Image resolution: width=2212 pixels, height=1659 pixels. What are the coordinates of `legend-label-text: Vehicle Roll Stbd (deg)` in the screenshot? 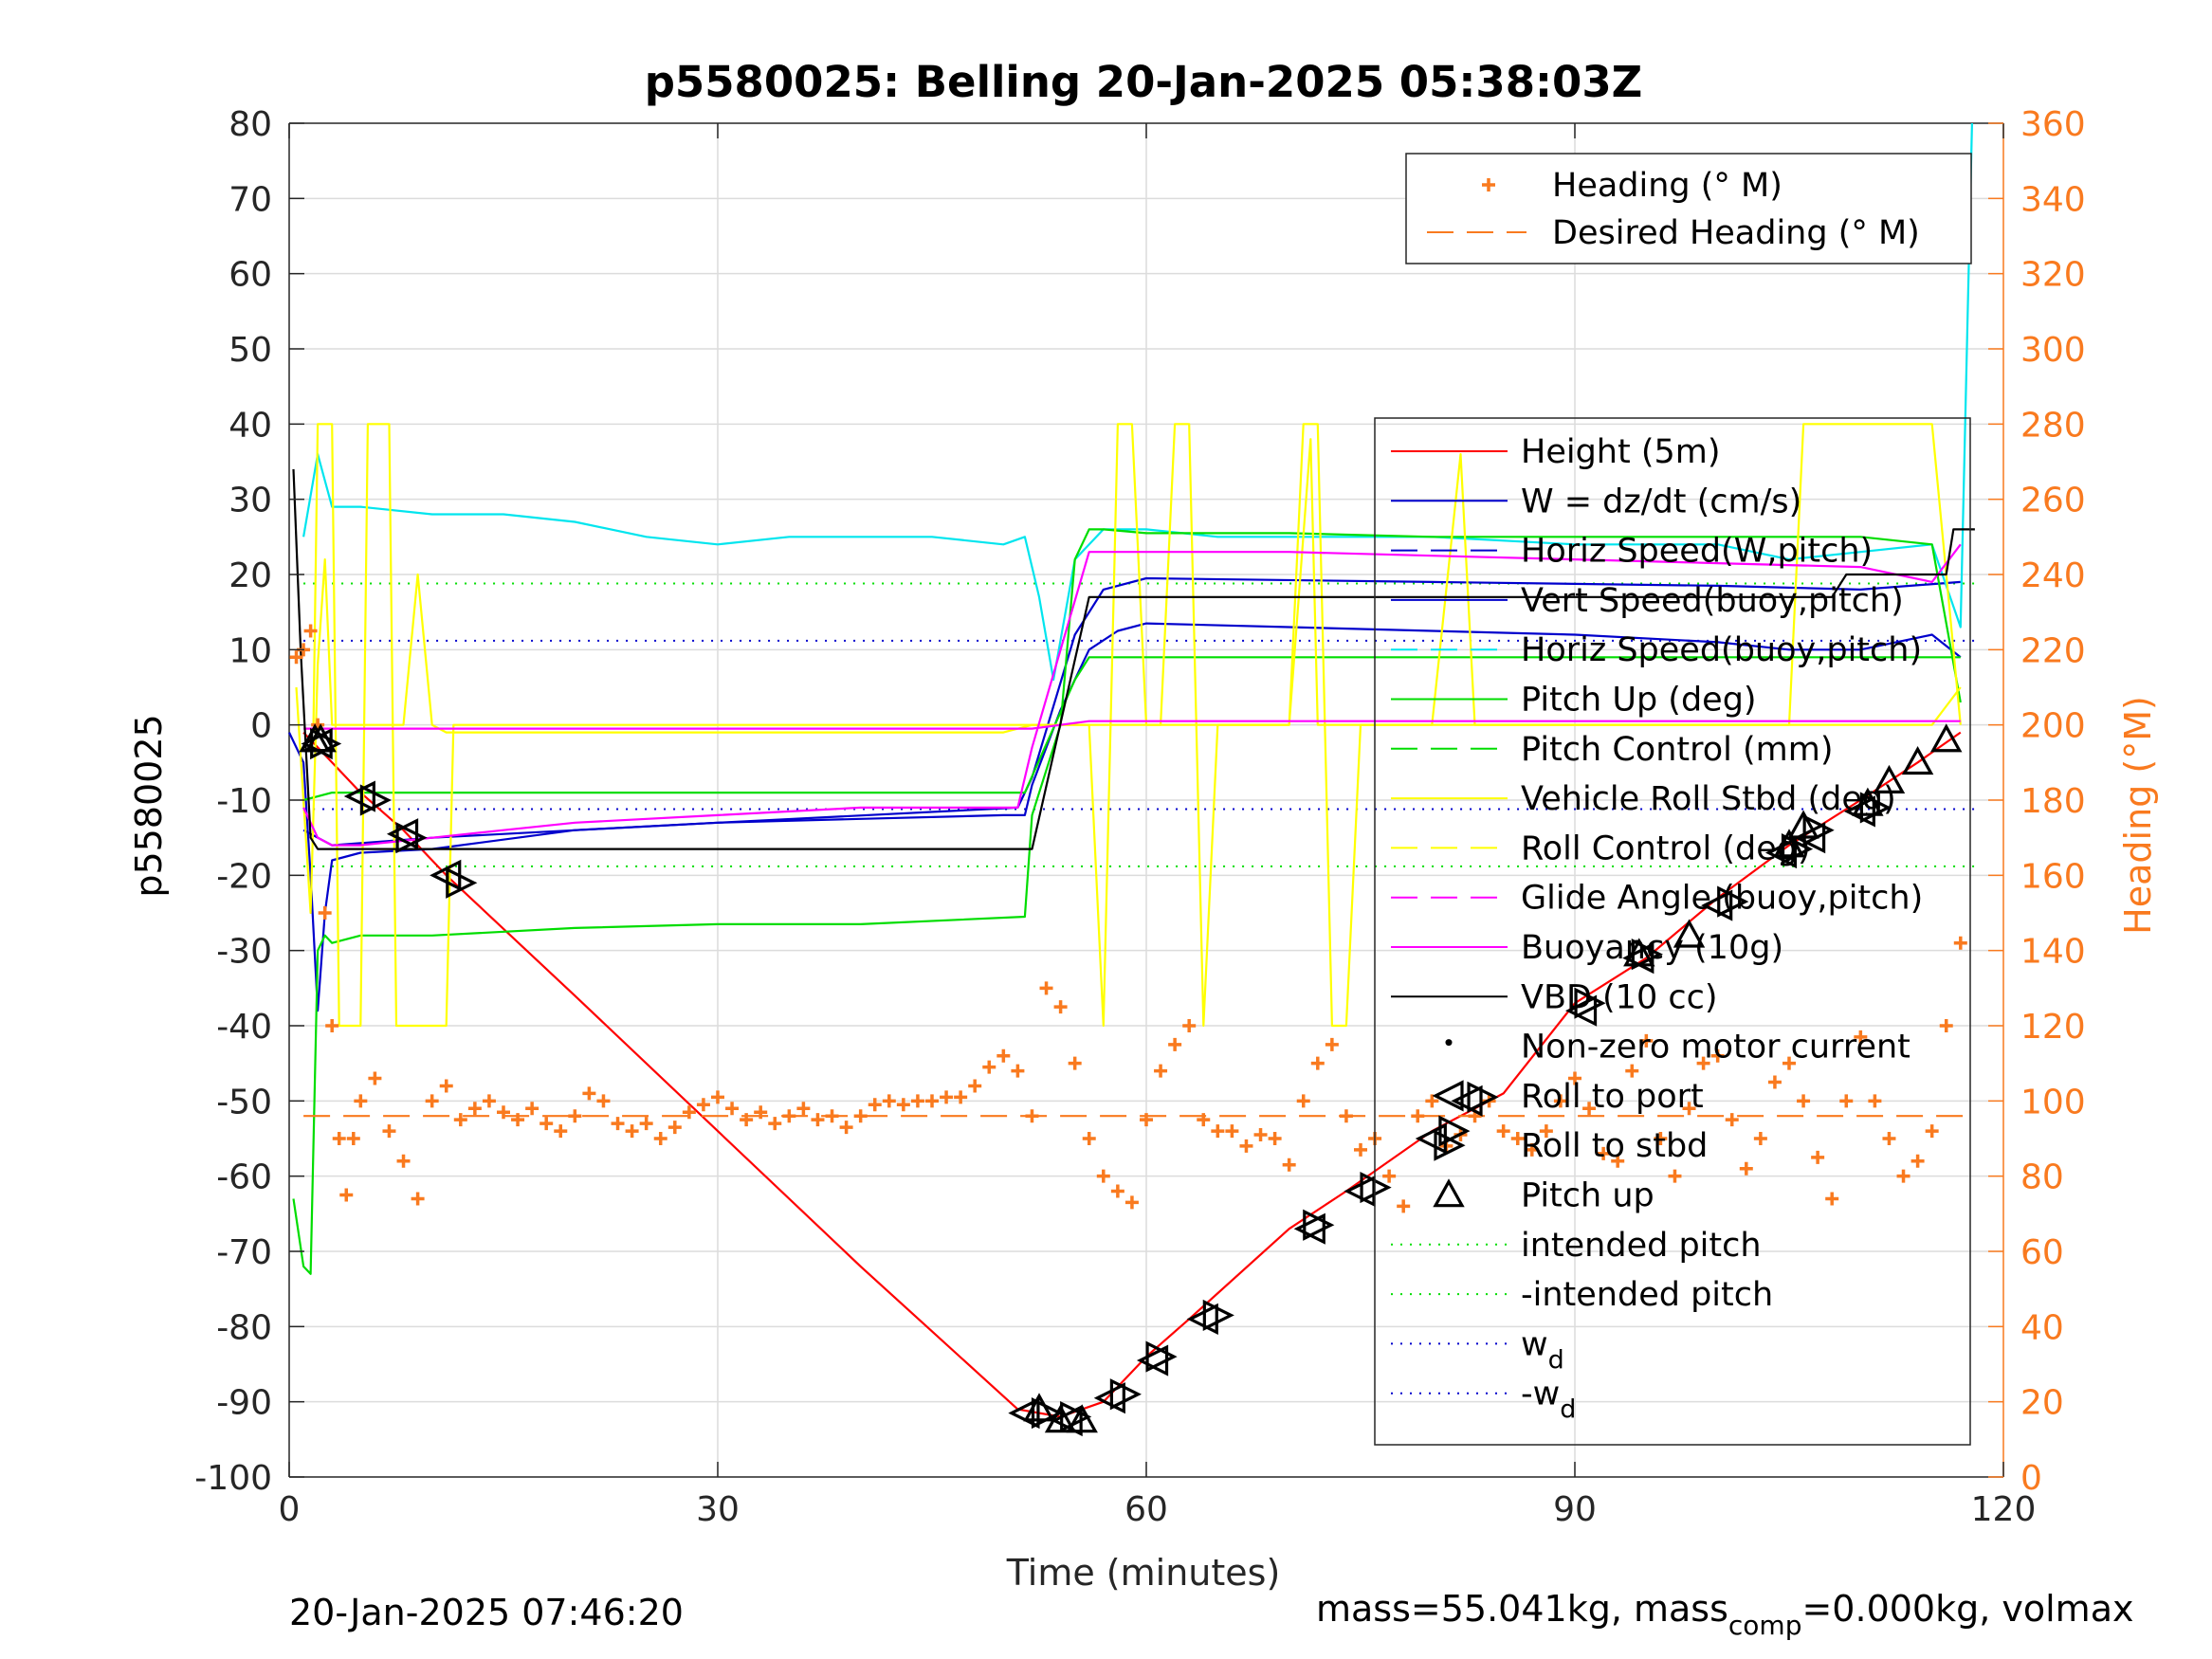 It's located at (1708, 799).